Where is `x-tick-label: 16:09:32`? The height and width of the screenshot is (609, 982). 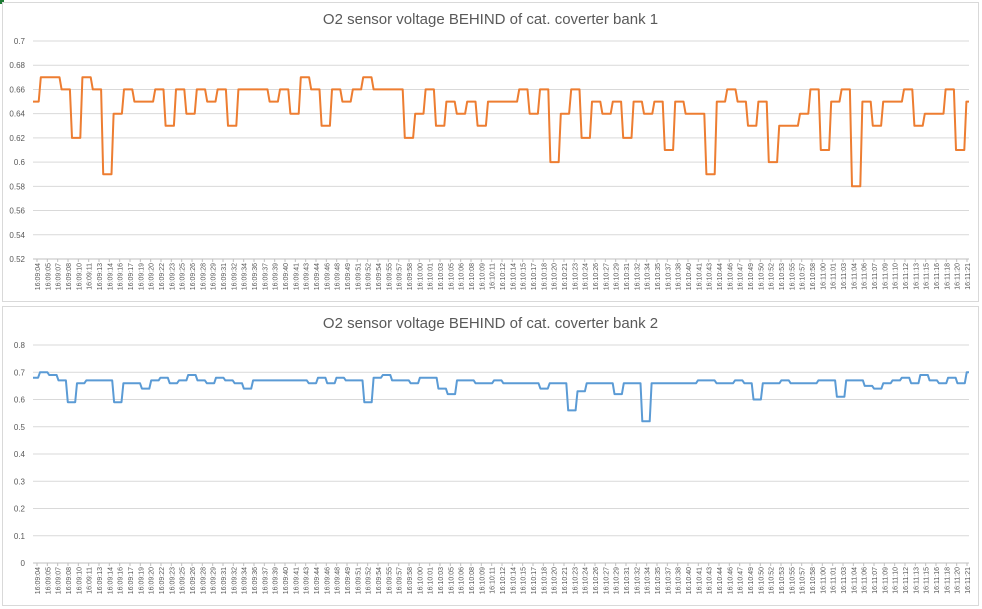
x-tick-label: 16:09:32 is located at coordinates (234, 580).